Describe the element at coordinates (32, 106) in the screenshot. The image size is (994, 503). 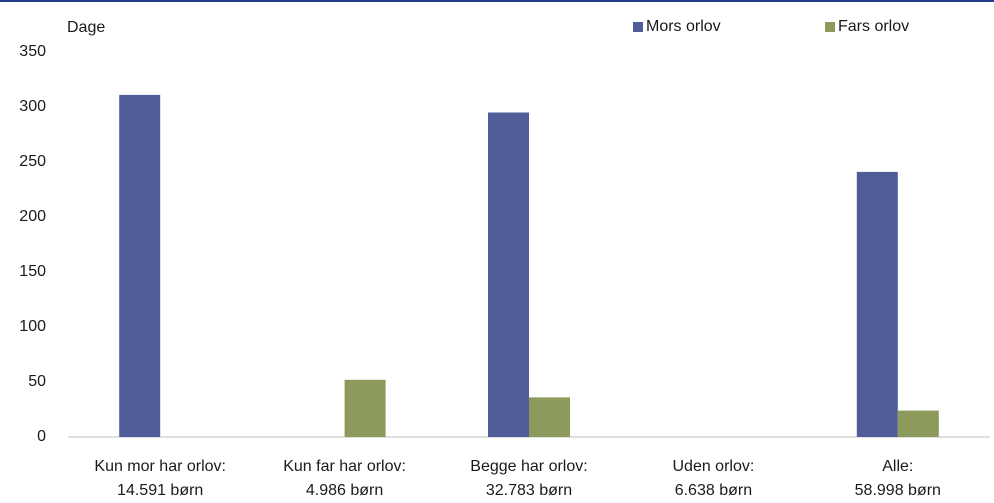
I see `y-tick-label: 300` at that location.